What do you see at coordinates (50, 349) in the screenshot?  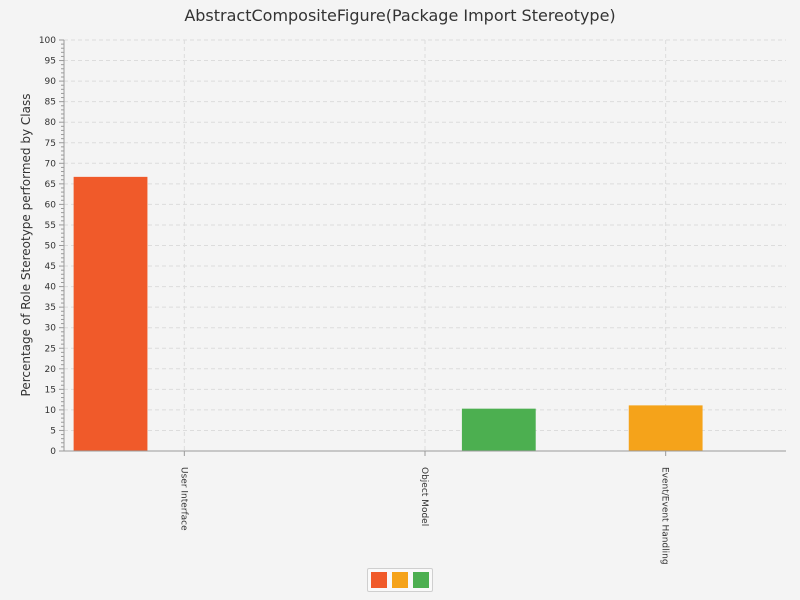 I see `y-tick-label: 25` at bounding box center [50, 349].